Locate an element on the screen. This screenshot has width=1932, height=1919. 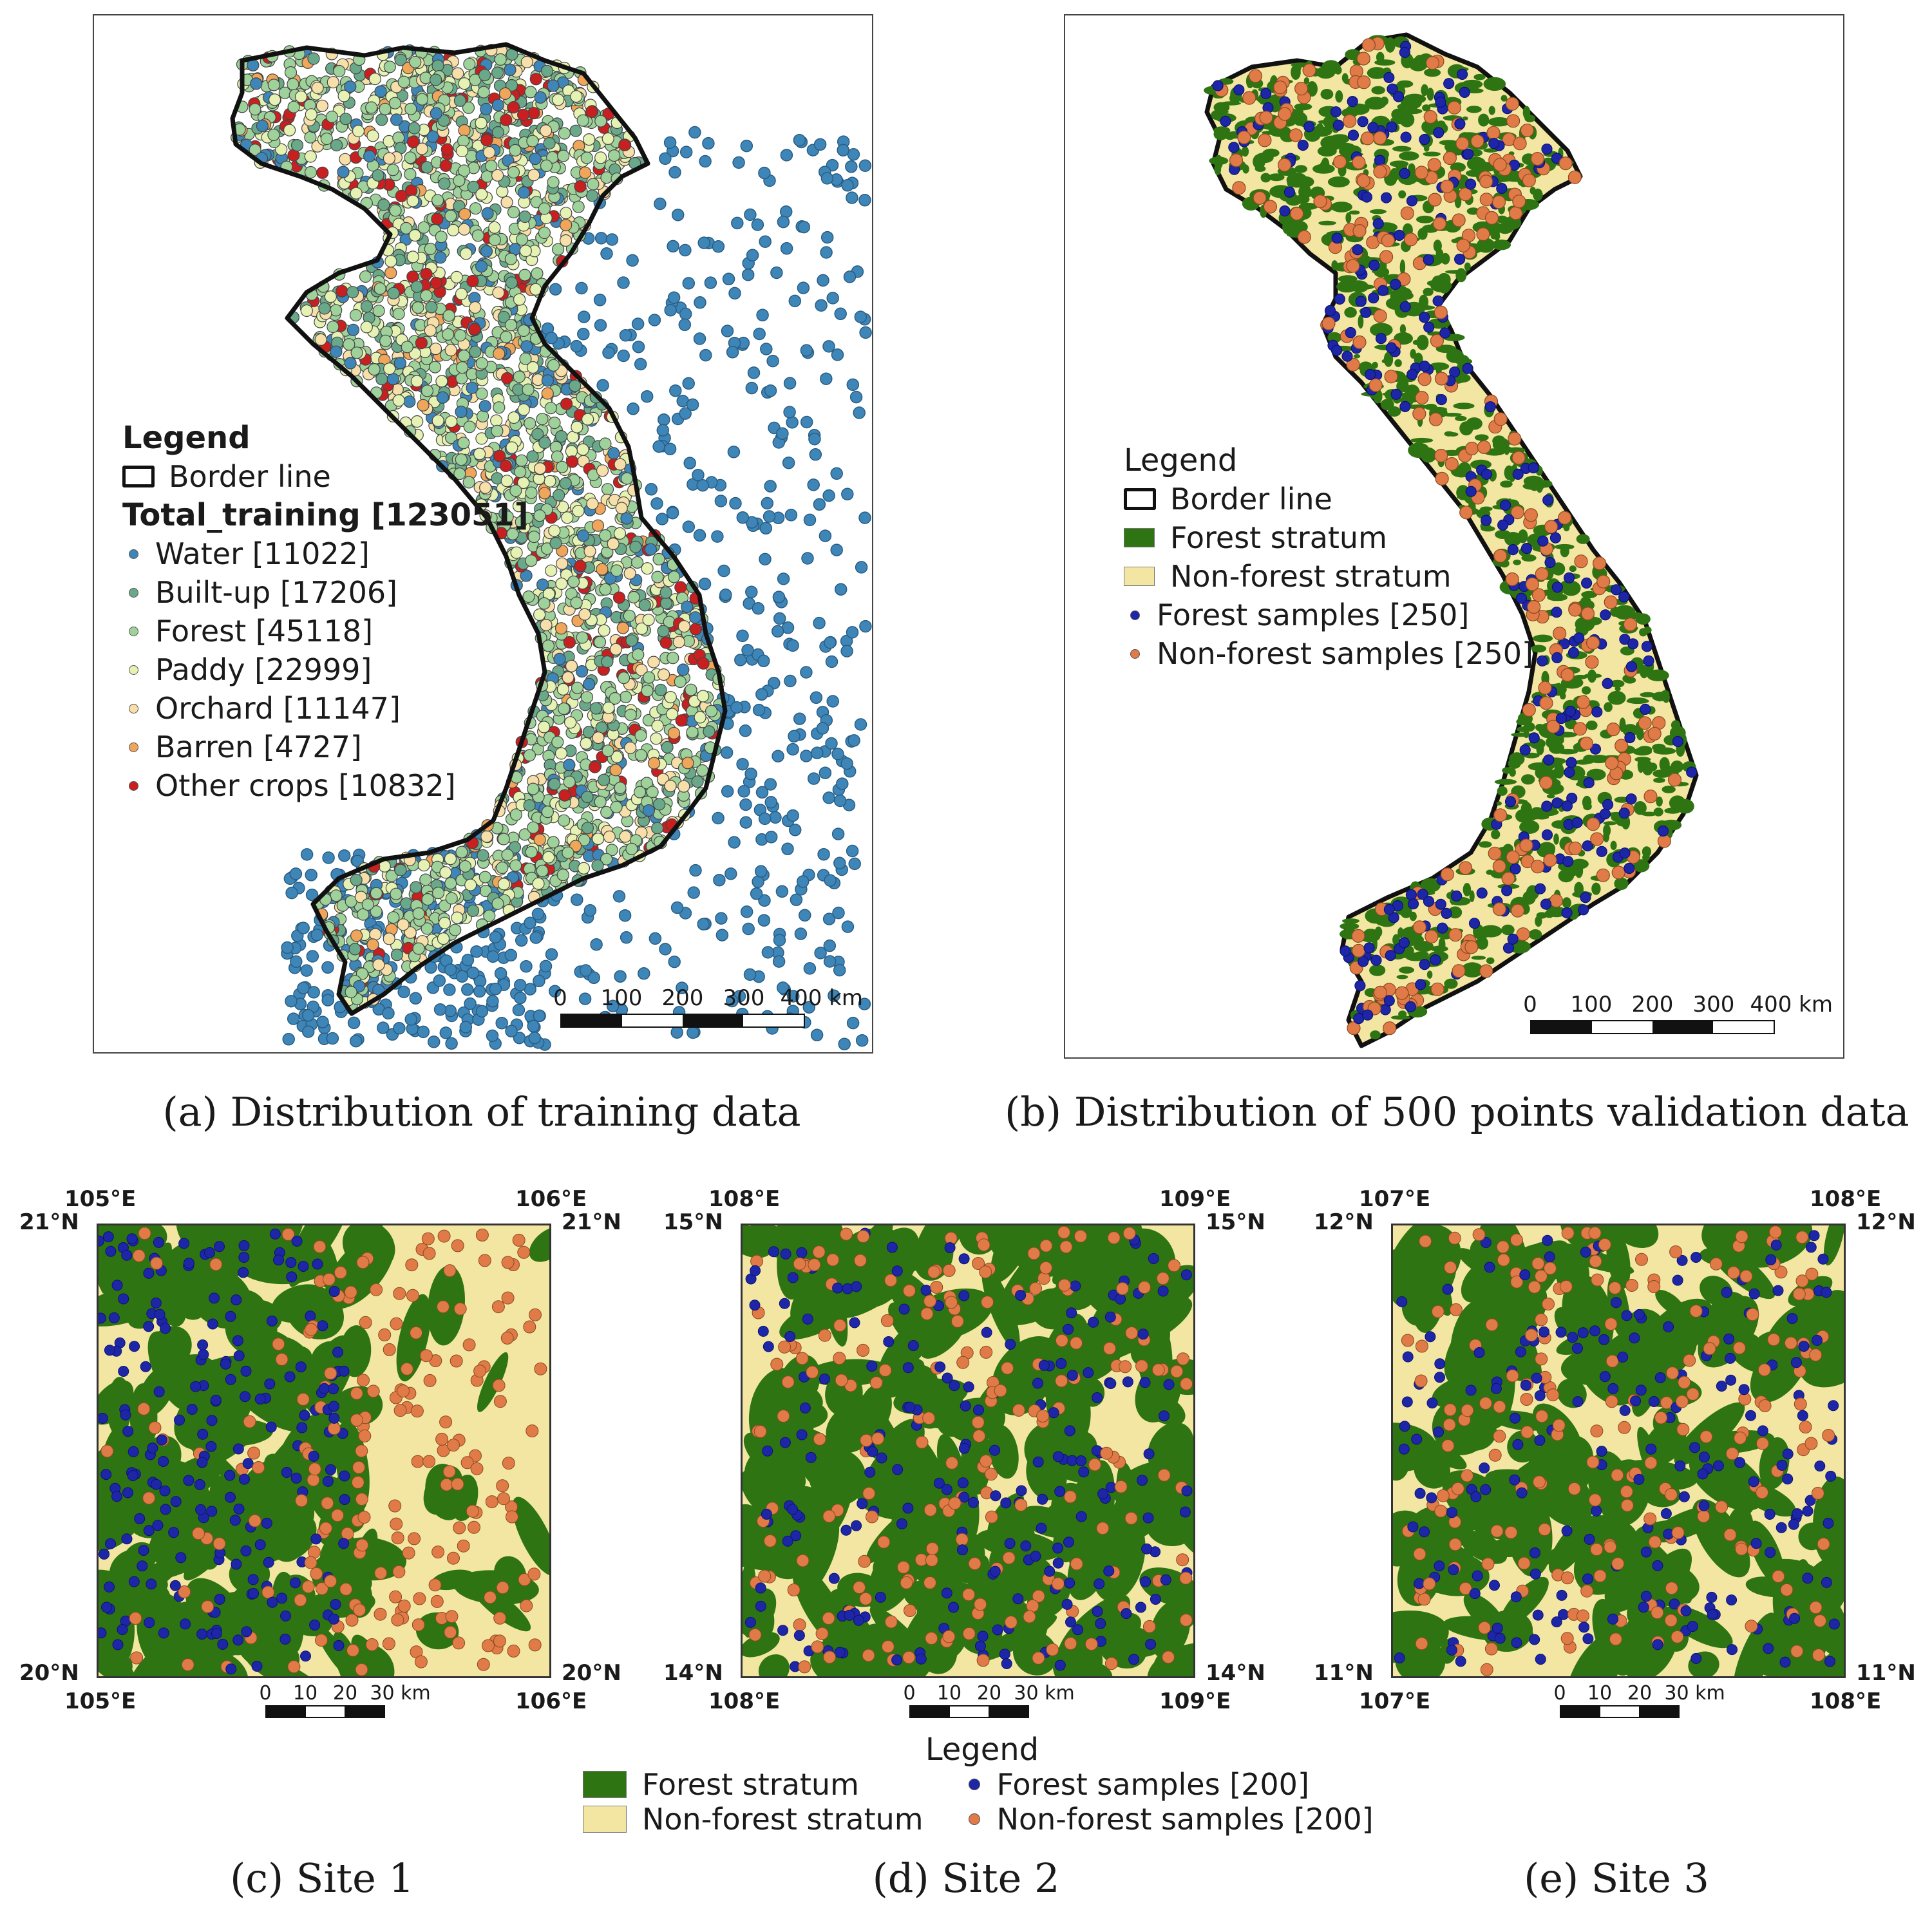
scale-labels: 0 100 200 300 400 km is located at coordinates (708, 999).